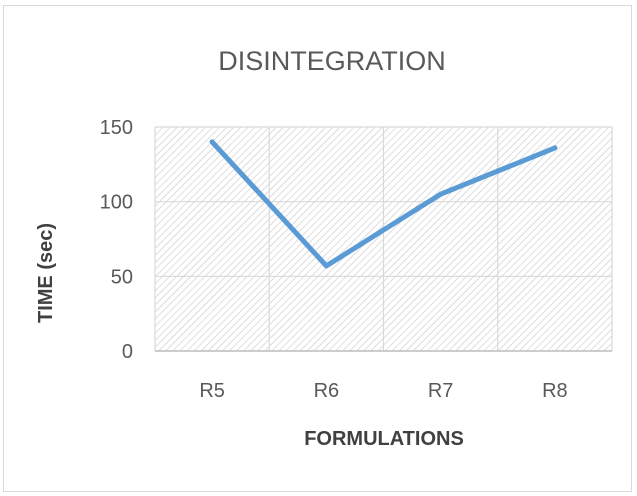  I want to click on chart-title: DISINTEGRATION, so click(332, 61).